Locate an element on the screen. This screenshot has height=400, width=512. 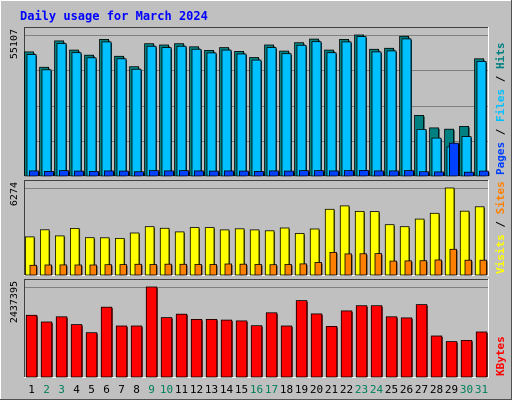
x-tick-label-day-10: 10 is located at coordinates (166, 389).